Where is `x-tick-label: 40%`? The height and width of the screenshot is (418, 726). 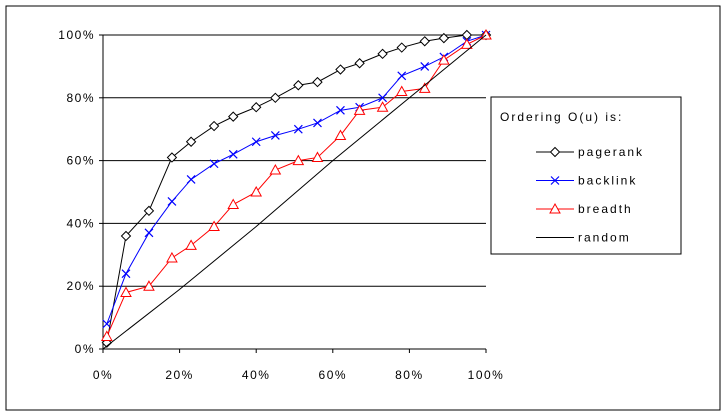 x-tick-label: 40% is located at coordinates (256, 375).